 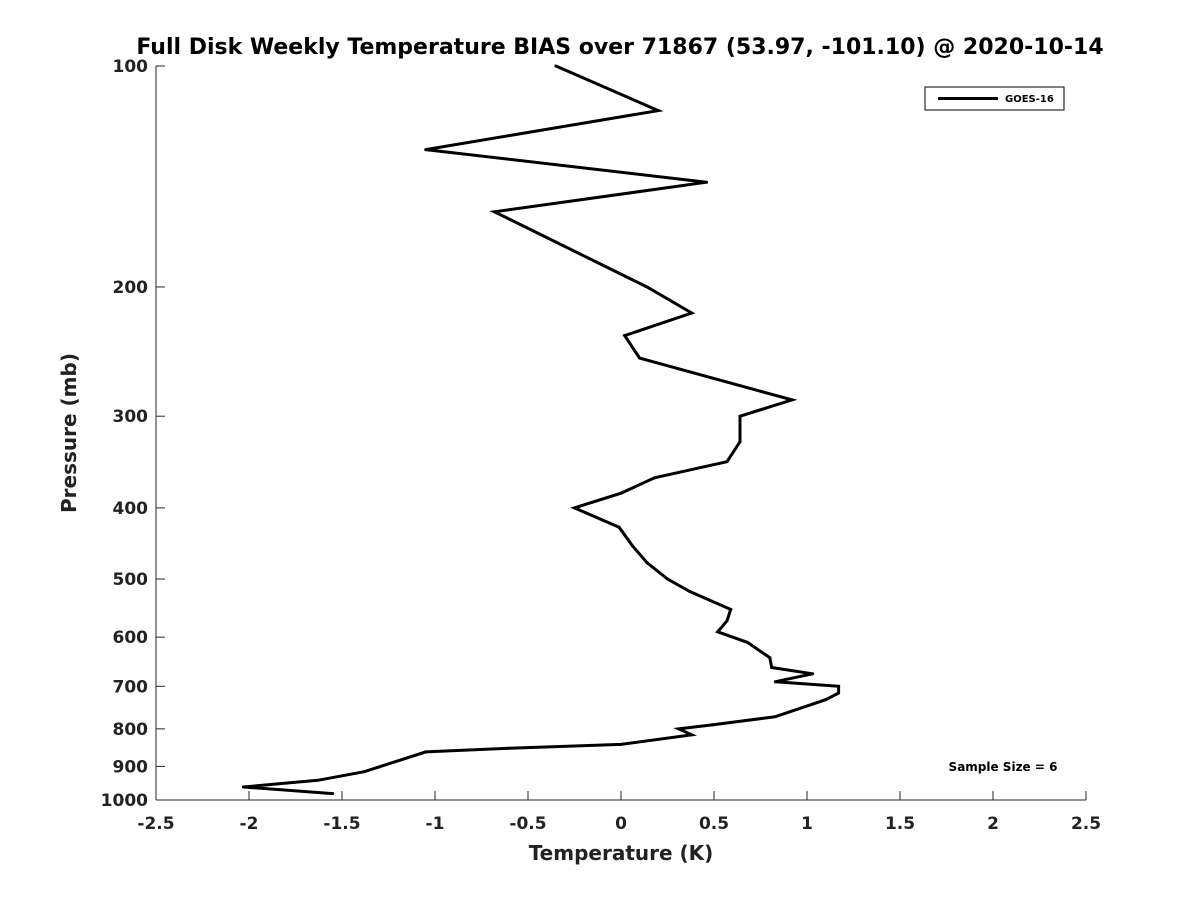 What do you see at coordinates (131, 580) in the screenshot?
I see `y-tick-label: 500` at bounding box center [131, 580].